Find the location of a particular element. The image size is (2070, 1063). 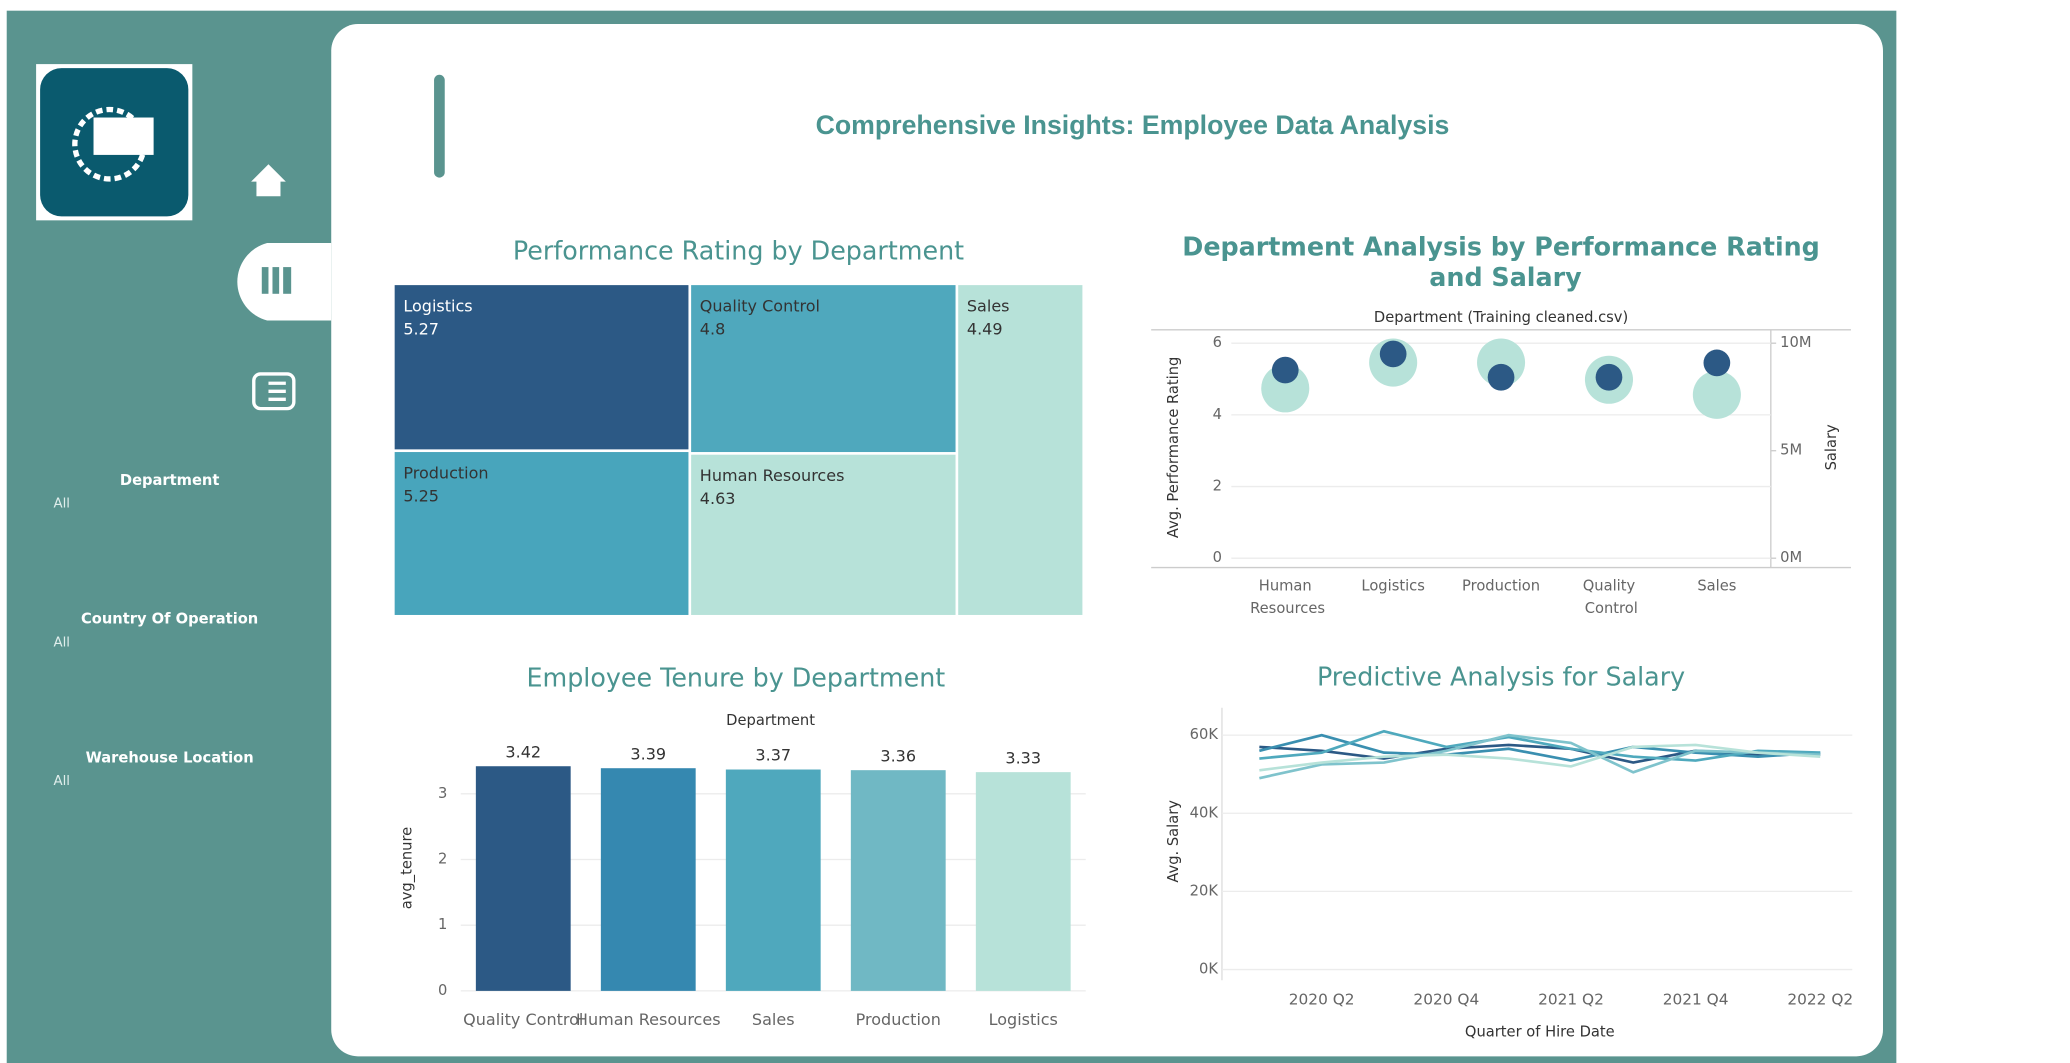

y-tick-label: 20K is located at coordinates (1204, 890).